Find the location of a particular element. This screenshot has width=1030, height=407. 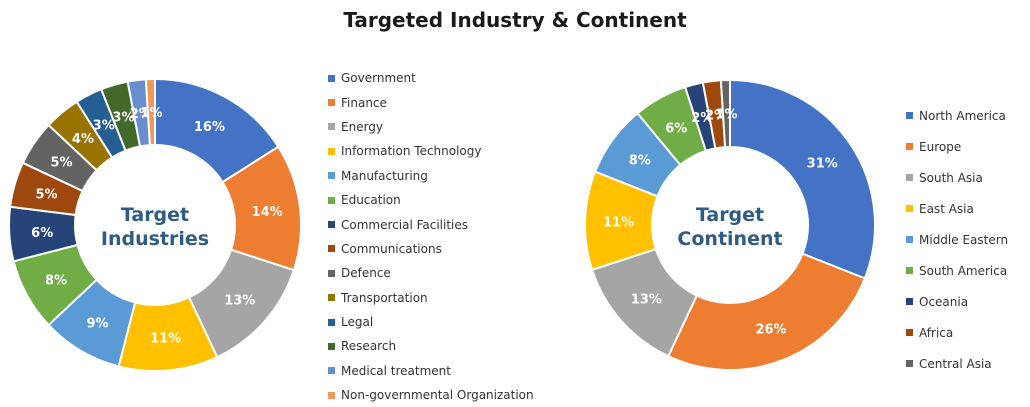

center-label-line-2: Industries is located at coordinates (155, 239).